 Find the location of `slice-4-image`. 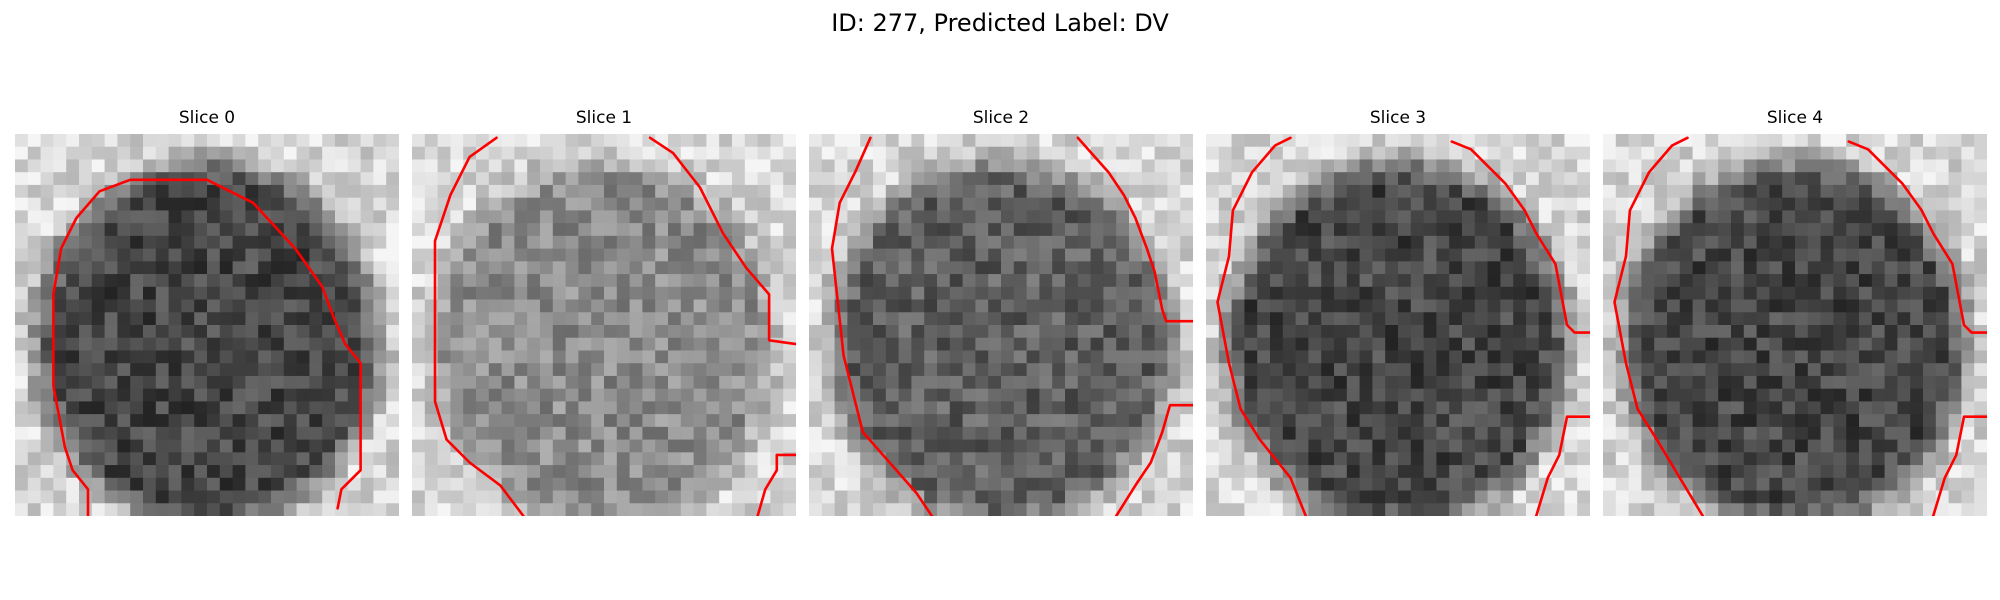

slice-4-image is located at coordinates (1795, 325).